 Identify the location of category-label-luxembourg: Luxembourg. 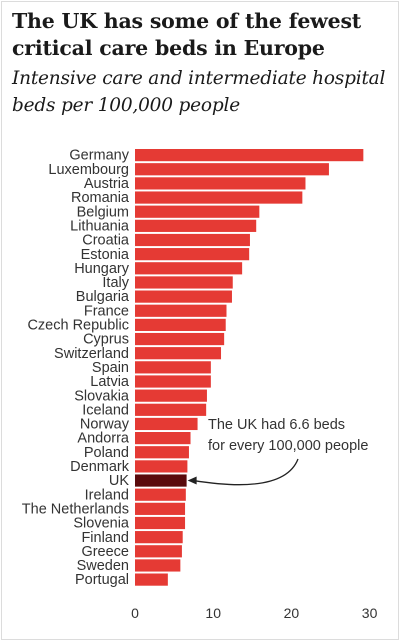
(88, 170).